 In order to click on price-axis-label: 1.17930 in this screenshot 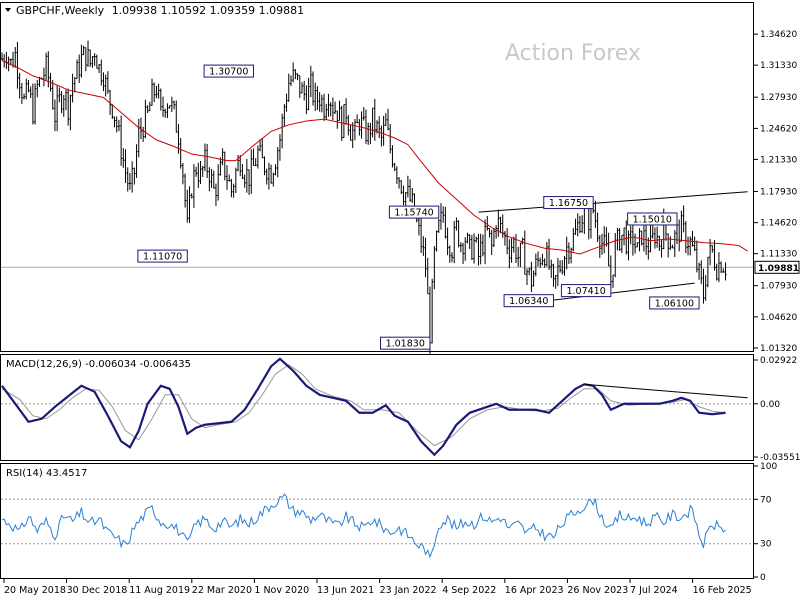, I will do `click(778, 192)`.